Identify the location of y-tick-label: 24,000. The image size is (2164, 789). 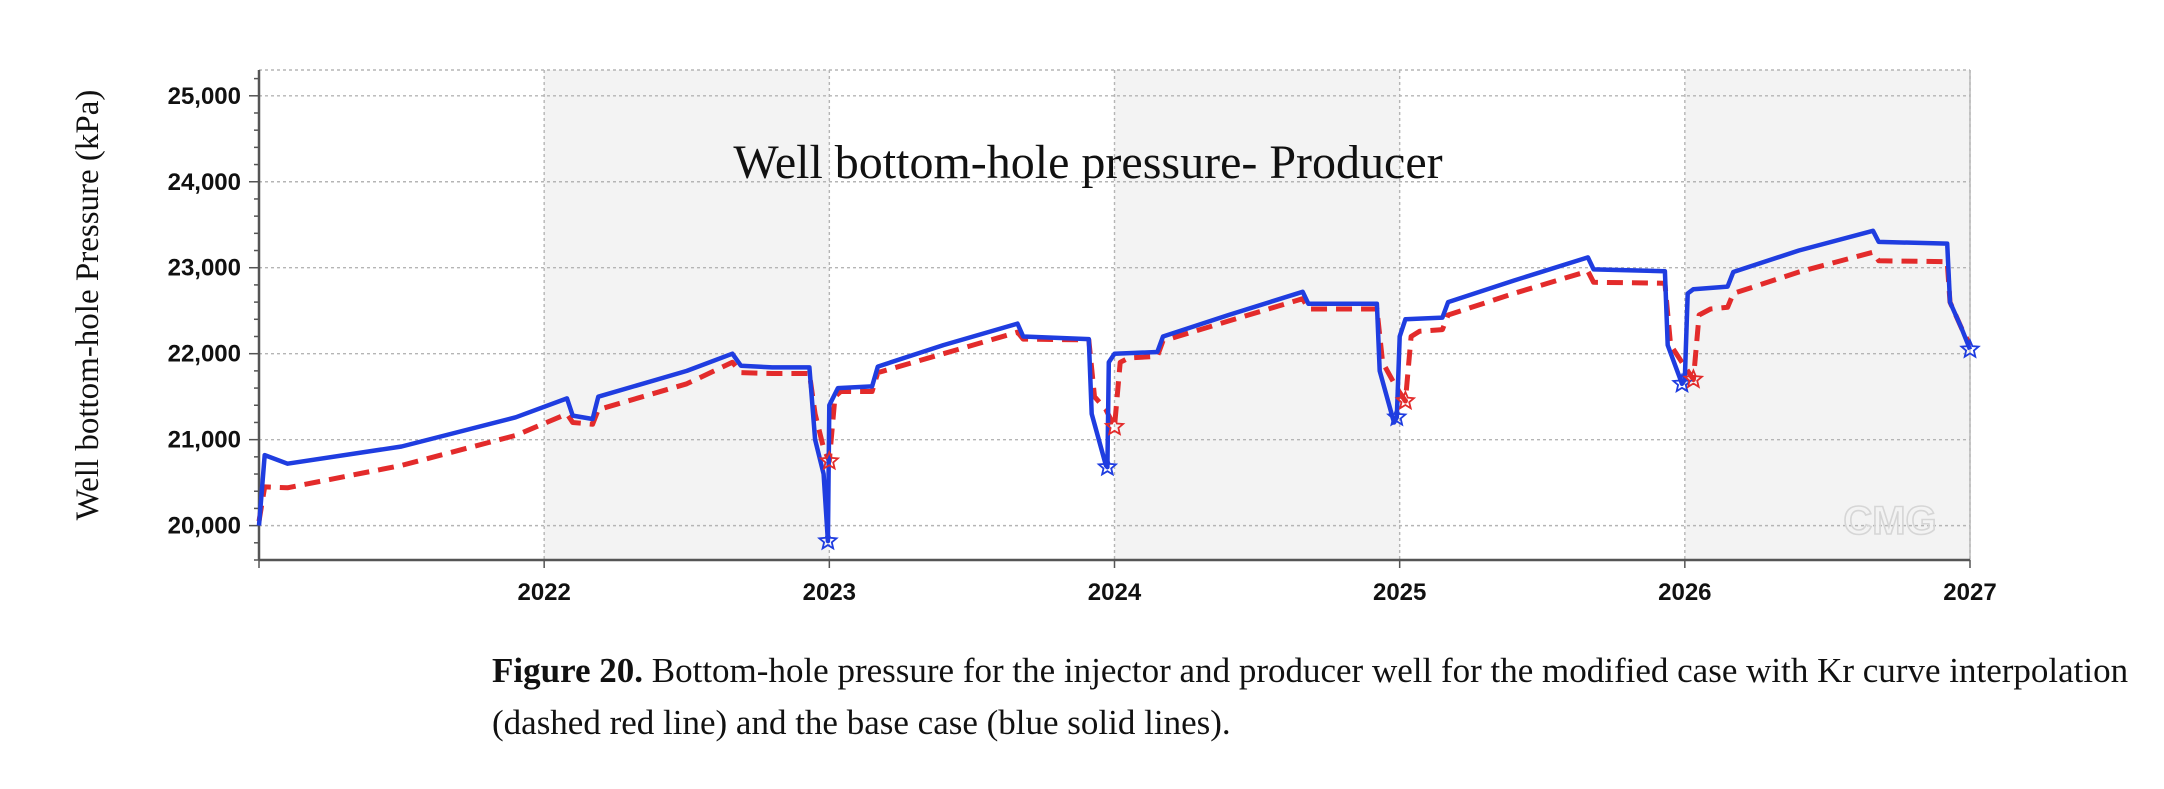
(204, 182).